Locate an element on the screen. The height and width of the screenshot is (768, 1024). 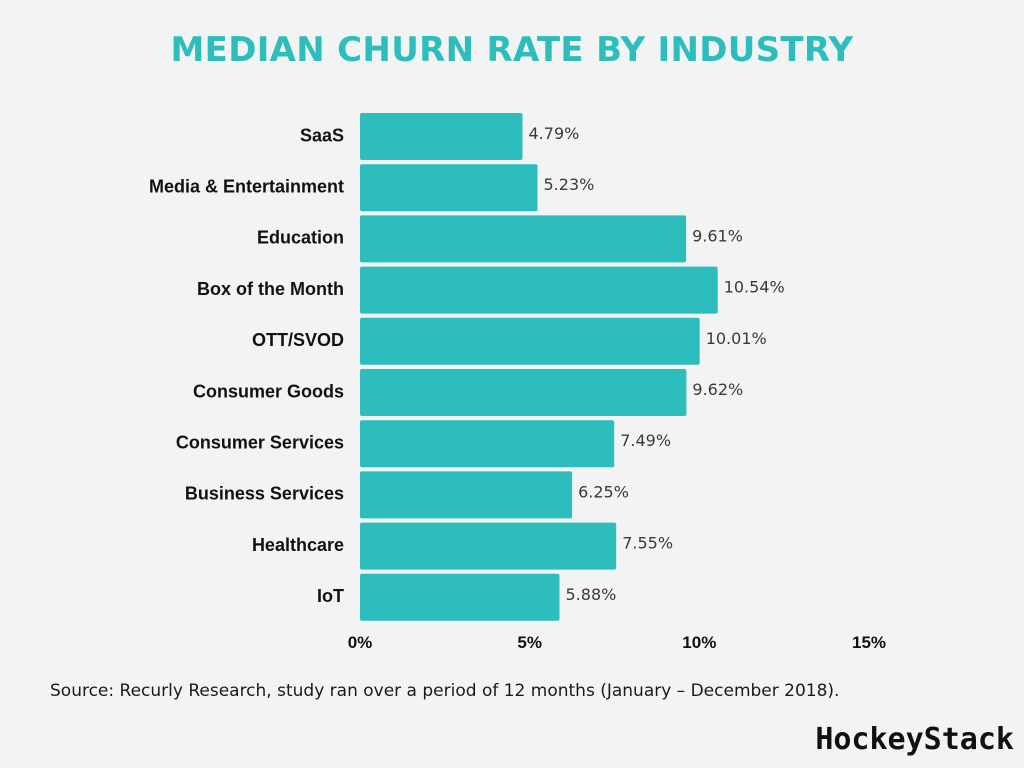
category-label: Education is located at coordinates (300, 238).